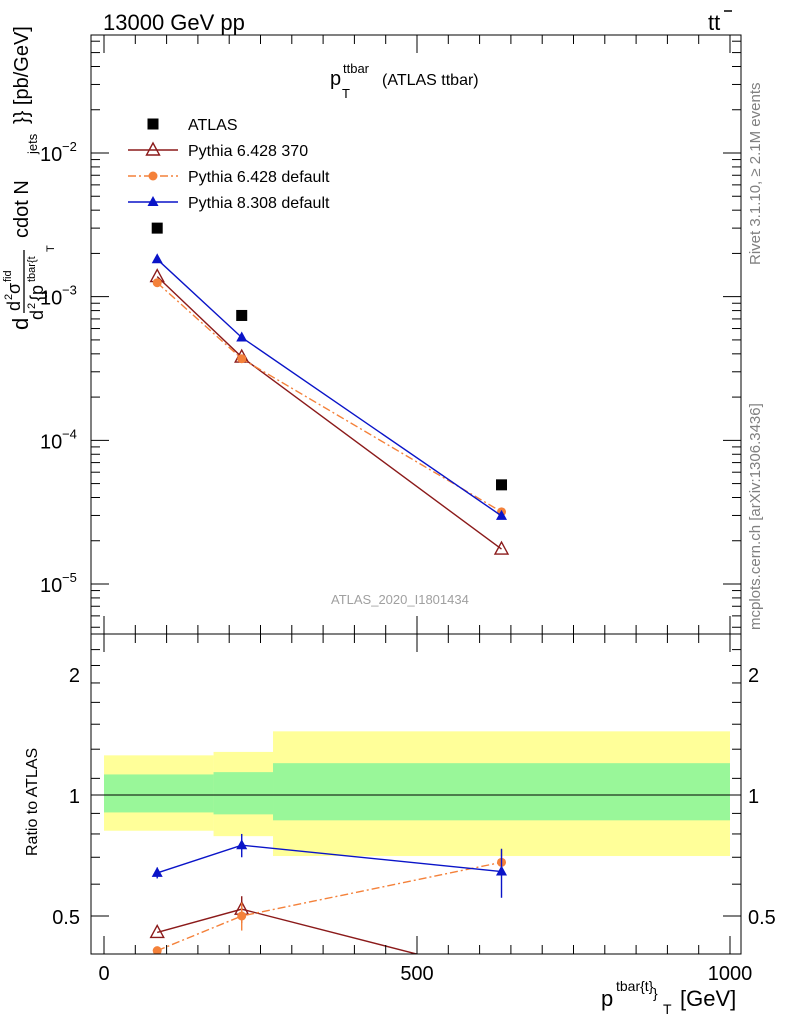 The image size is (786, 1024). I want to click on ylabel-p: {p, so click(37, 293).